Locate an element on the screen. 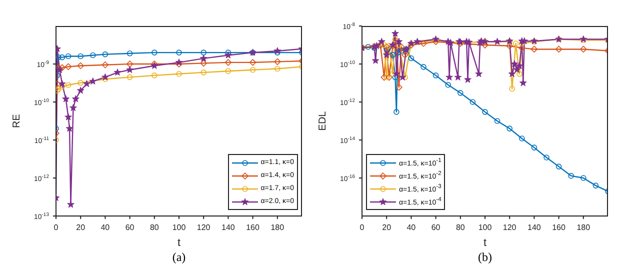  y-axis-title: EDL is located at coordinates (323, 120).